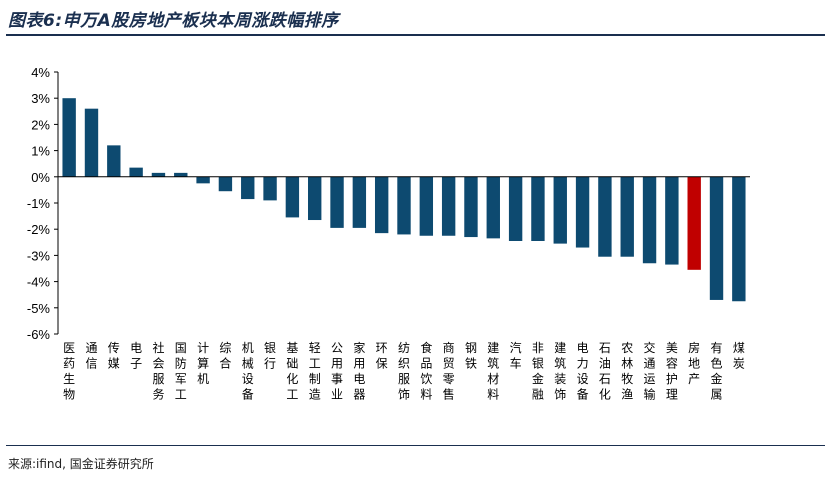  What do you see at coordinates (39, 308) in the screenshot?
I see `y-tick-label: -5%` at bounding box center [39, 308].